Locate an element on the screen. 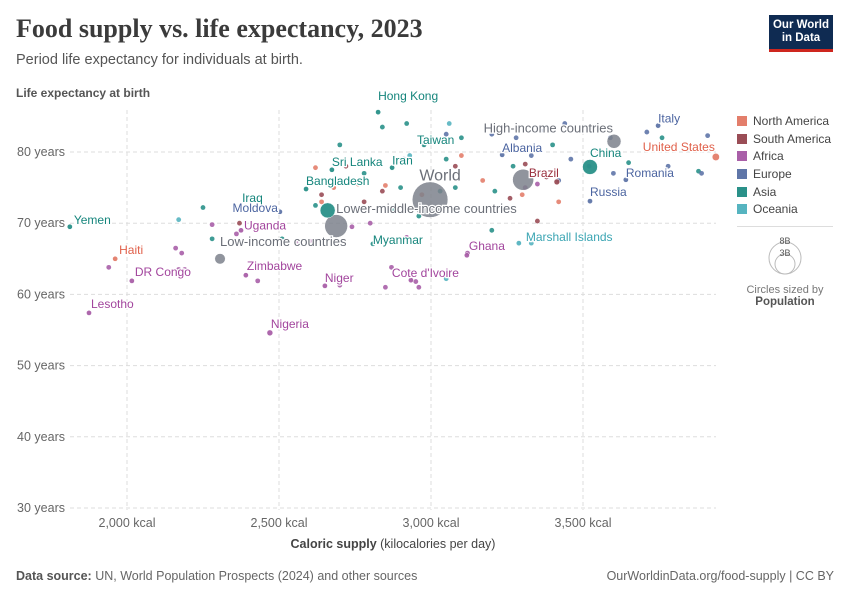 The width and height of the screenshot is (850, 600). footer-url: OurWorldinData.org/food-supply | CC BY is located at coordinates (720, 576).